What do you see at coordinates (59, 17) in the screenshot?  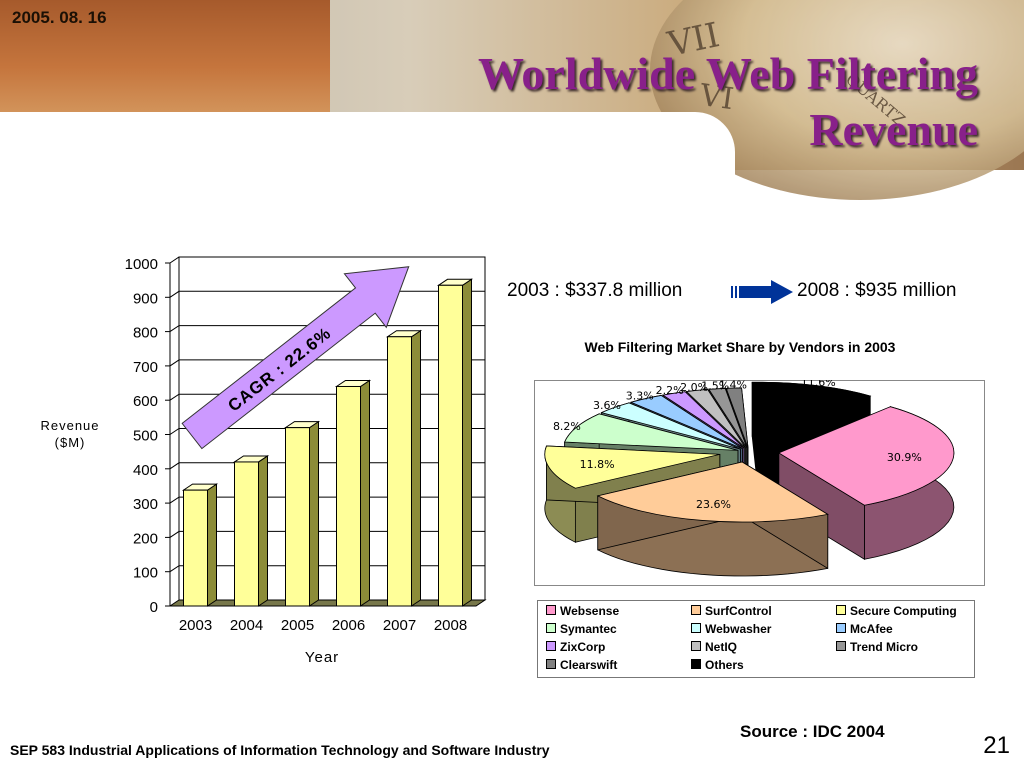 I see `date-label: 2005. 08. 16` at bounding box center [59, 17].